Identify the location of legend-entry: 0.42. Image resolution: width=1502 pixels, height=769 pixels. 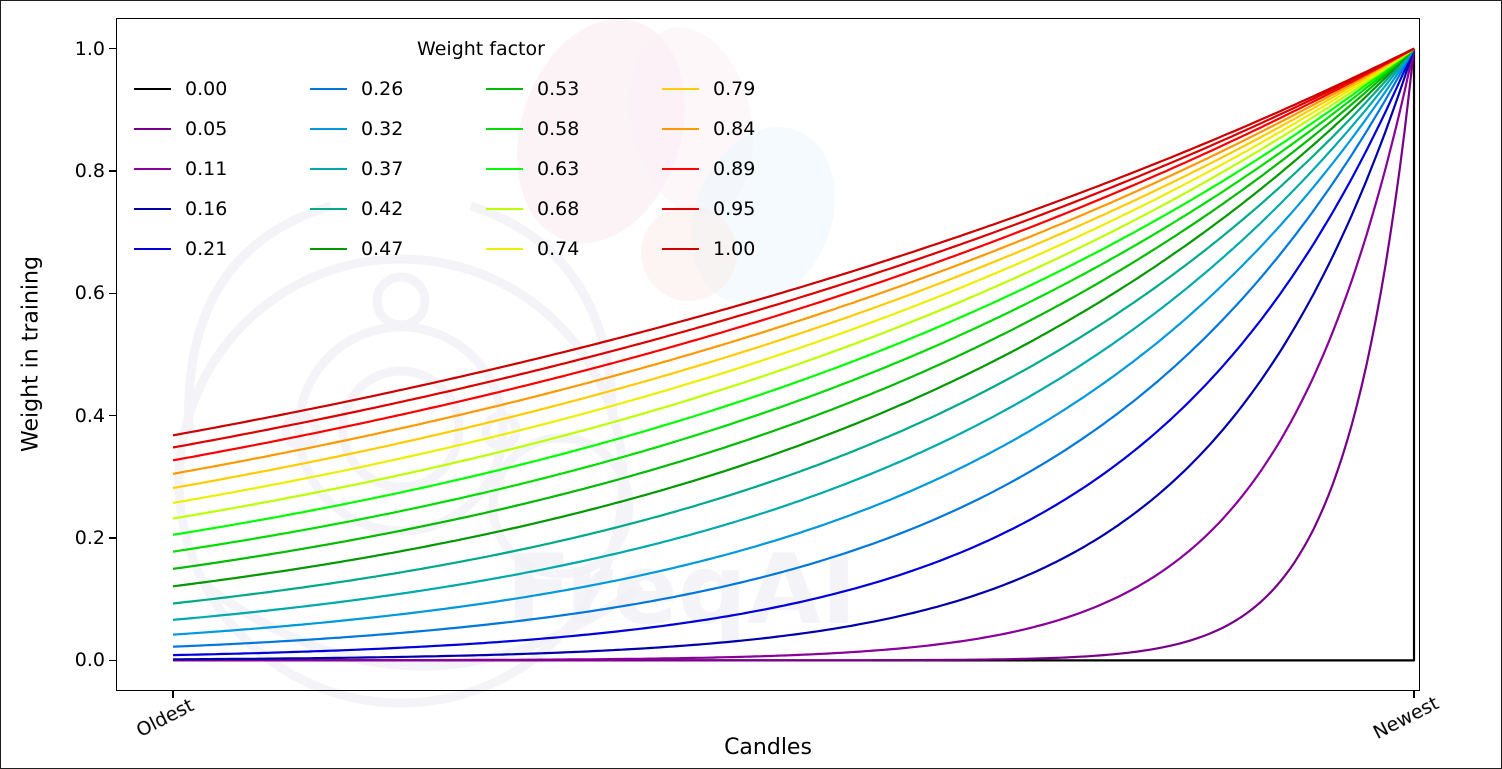
(393, 209).